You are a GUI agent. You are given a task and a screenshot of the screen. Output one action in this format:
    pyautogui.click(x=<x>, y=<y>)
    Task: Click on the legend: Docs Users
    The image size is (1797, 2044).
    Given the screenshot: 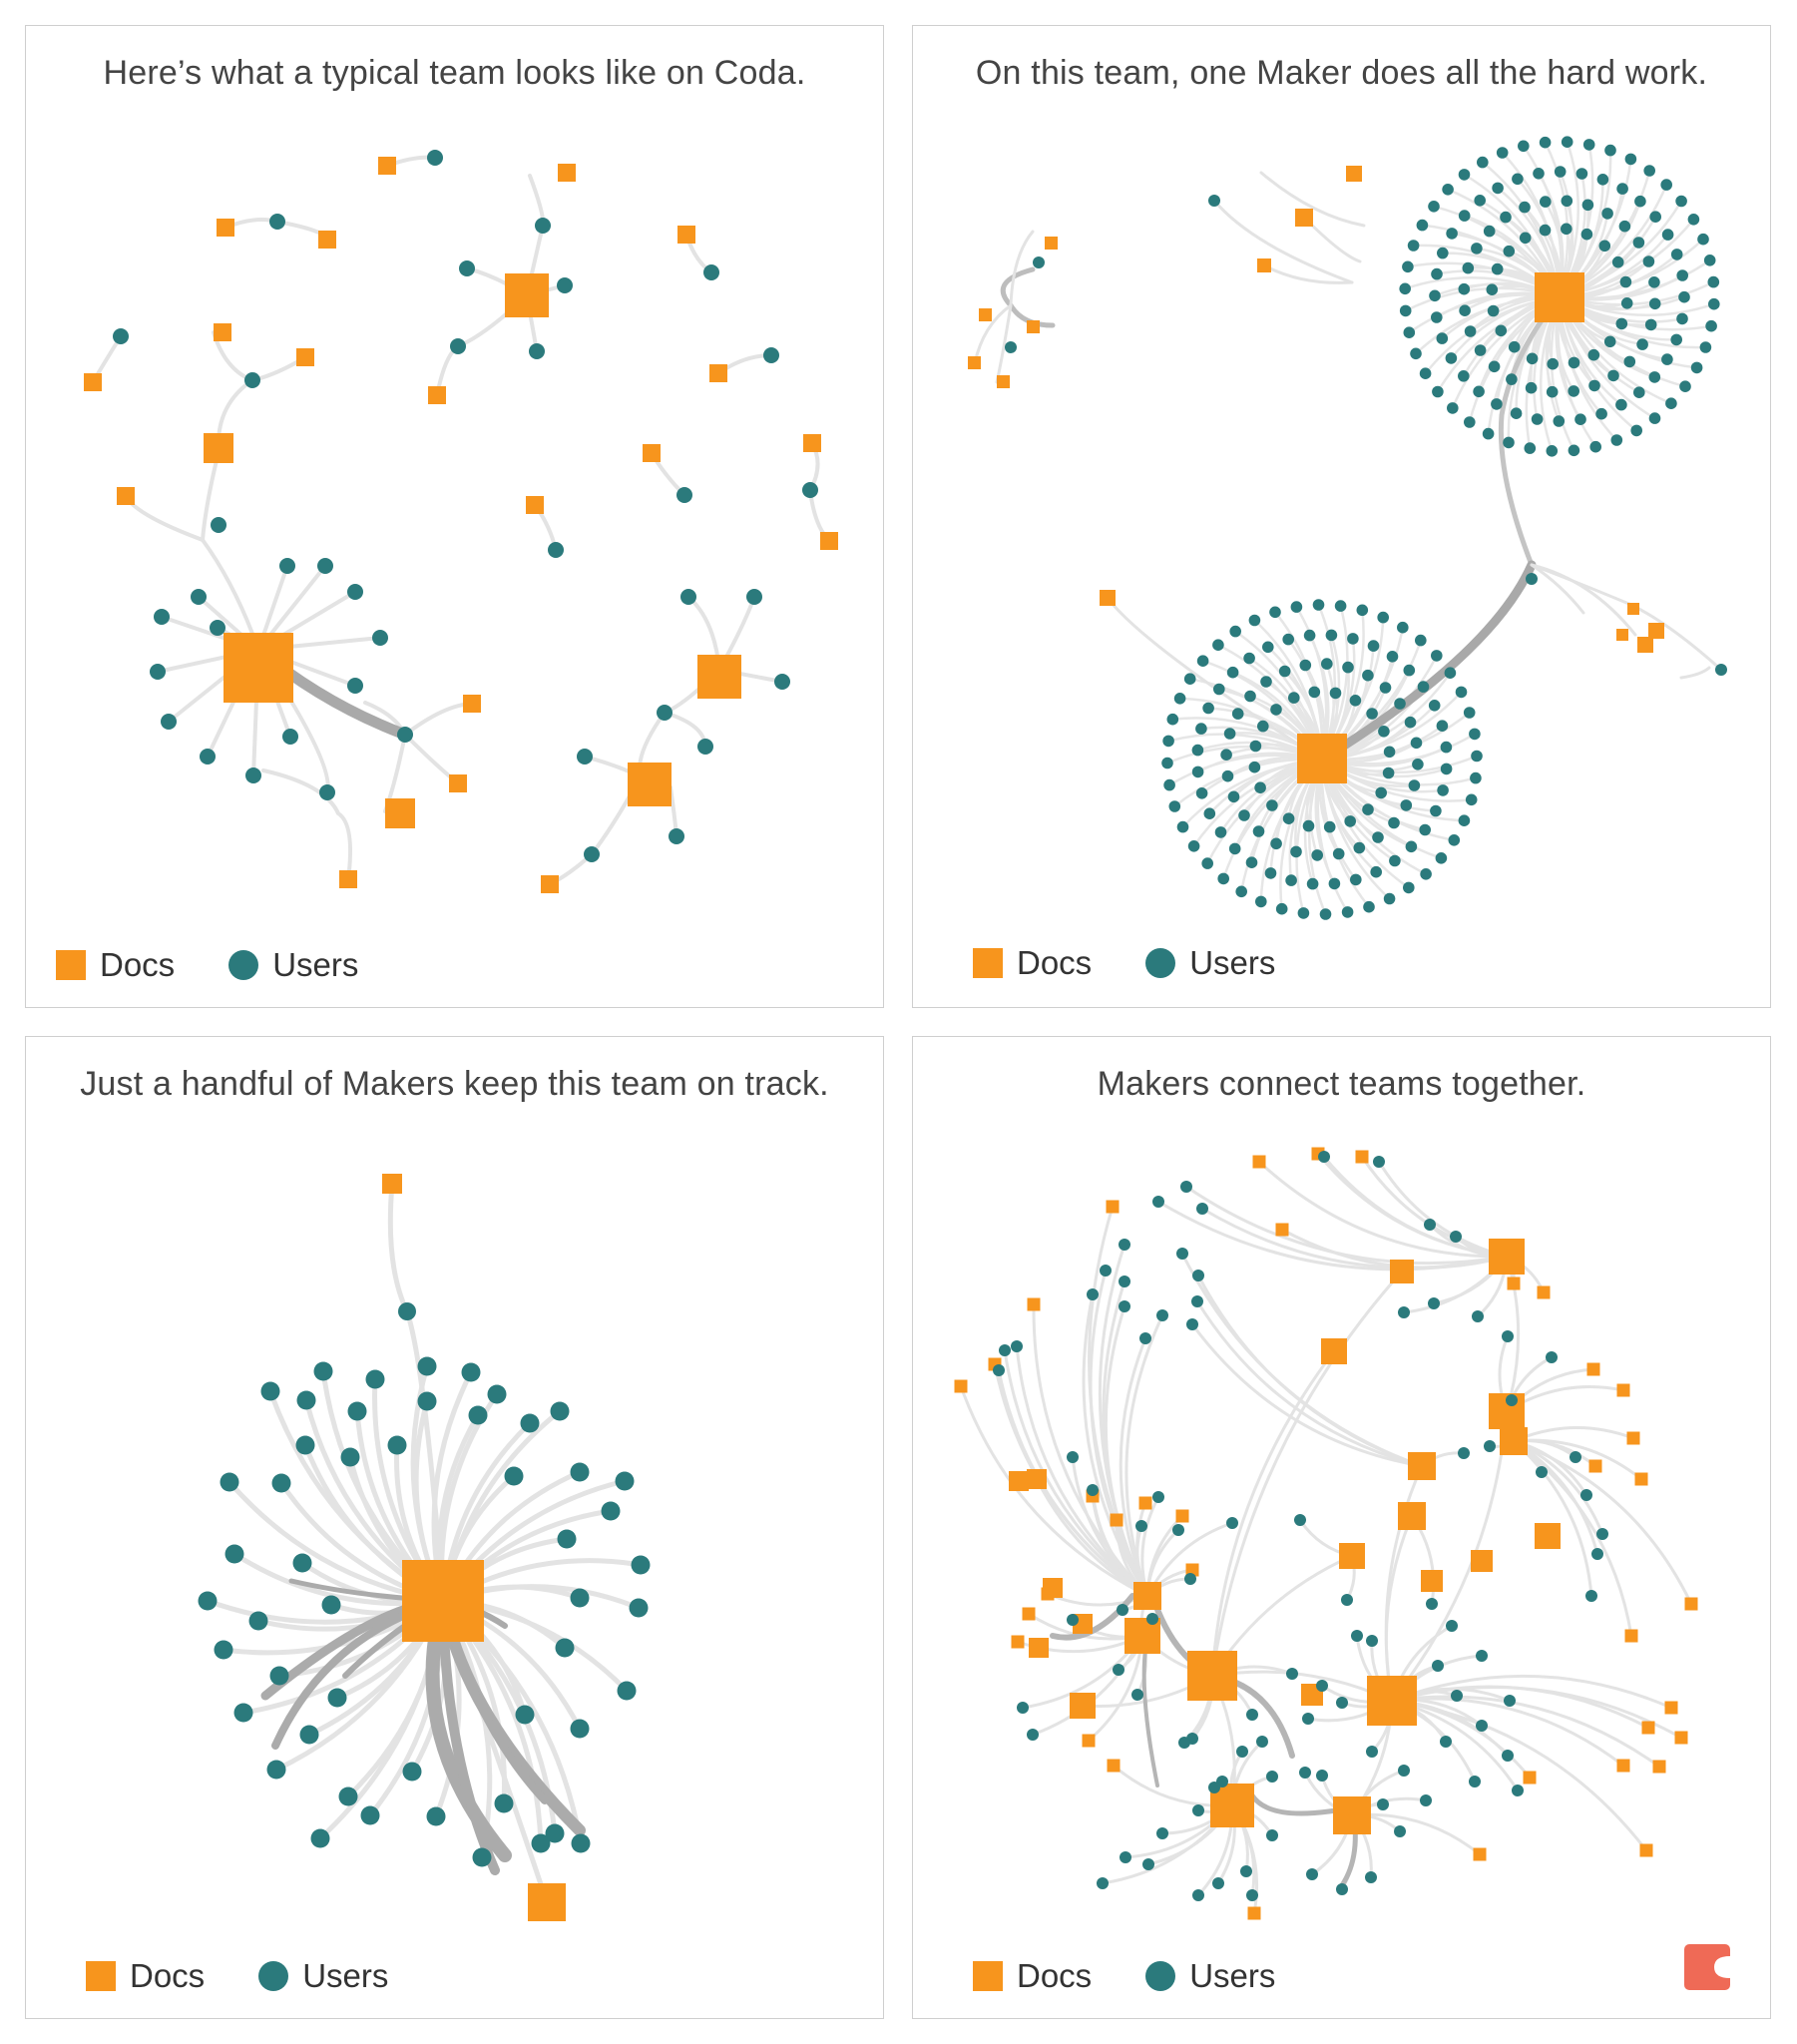 What is the action you would take?
    pyautogui.click(x=237, y=1976)
    